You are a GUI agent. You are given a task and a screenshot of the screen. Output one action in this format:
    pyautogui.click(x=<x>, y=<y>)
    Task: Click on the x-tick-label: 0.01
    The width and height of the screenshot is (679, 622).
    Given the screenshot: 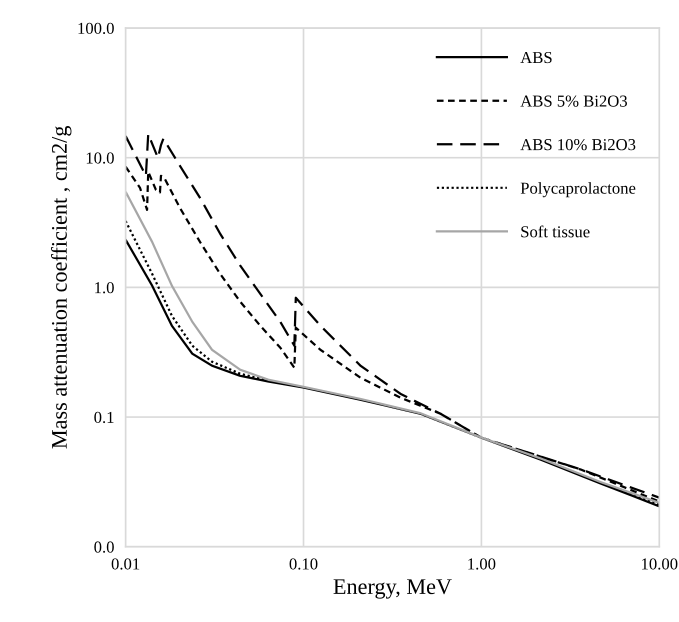 What is the action you would take?
    pyautogui.click(x=126, y=564)
    